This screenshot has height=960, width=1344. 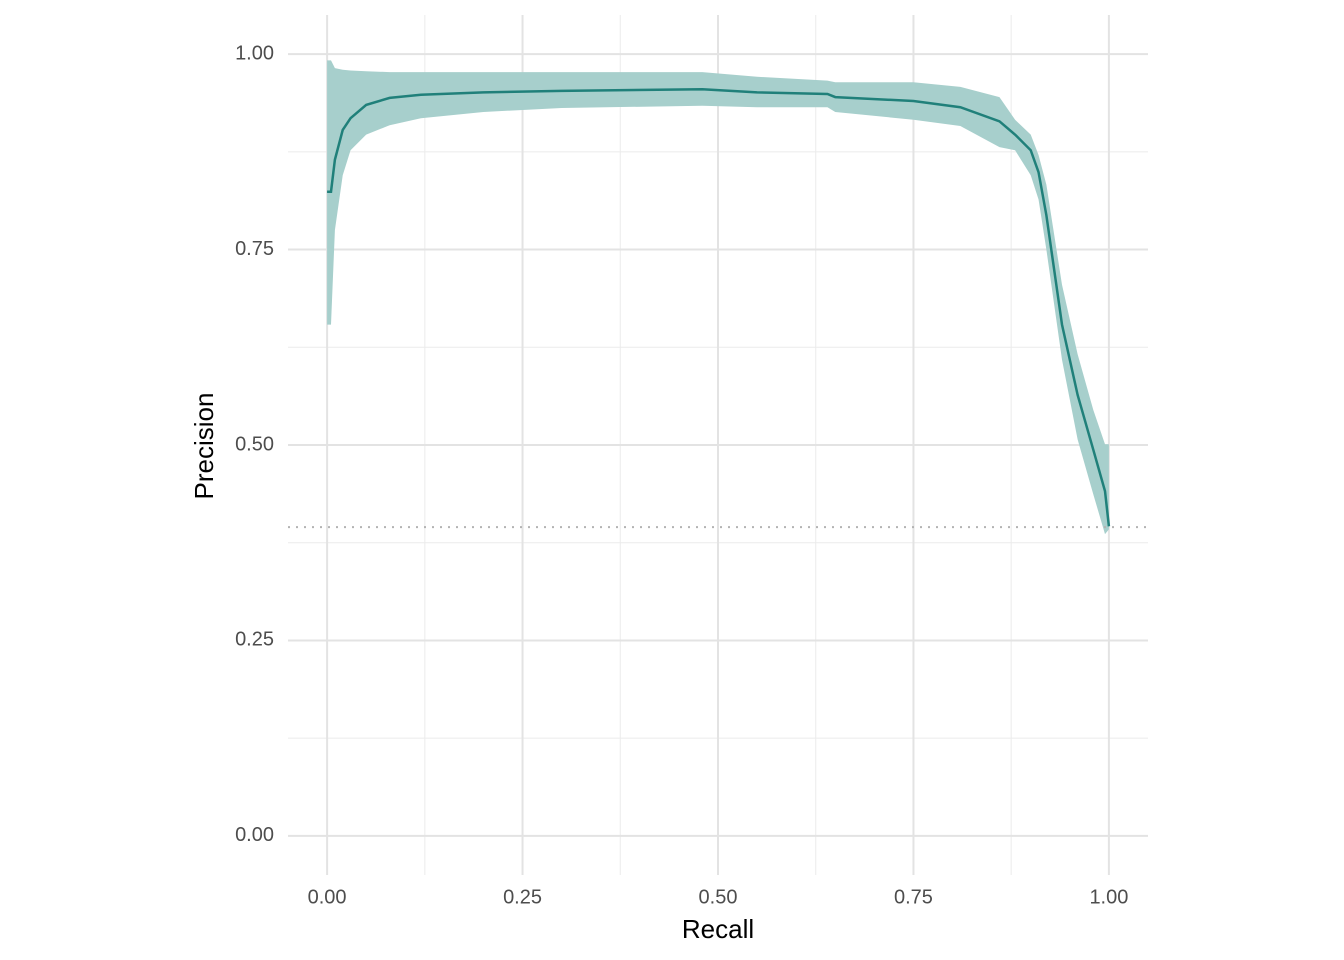 I want to click on y-tick-label: 0.00, so click(x=254, y=835).